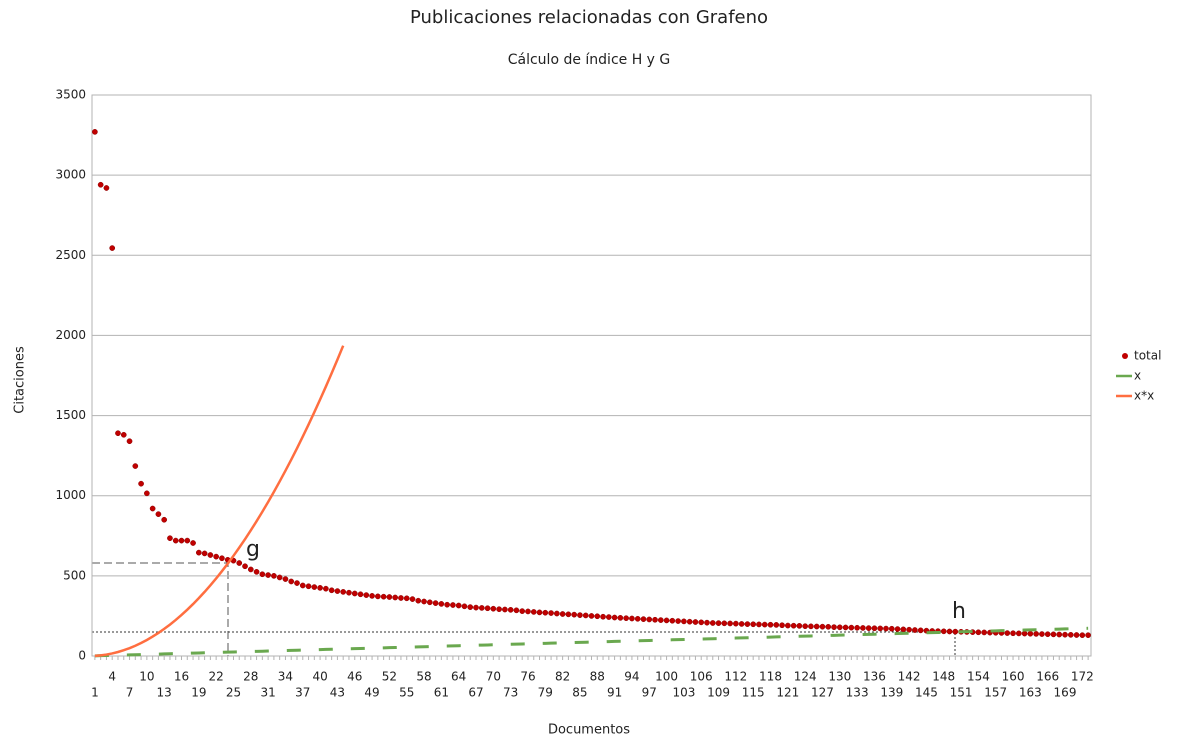 The width and height of the screenshot is (1179, 740). Describe the element at coordinates (354, 677) in the screenshot. I see `x-tick-label: 46` at that location.